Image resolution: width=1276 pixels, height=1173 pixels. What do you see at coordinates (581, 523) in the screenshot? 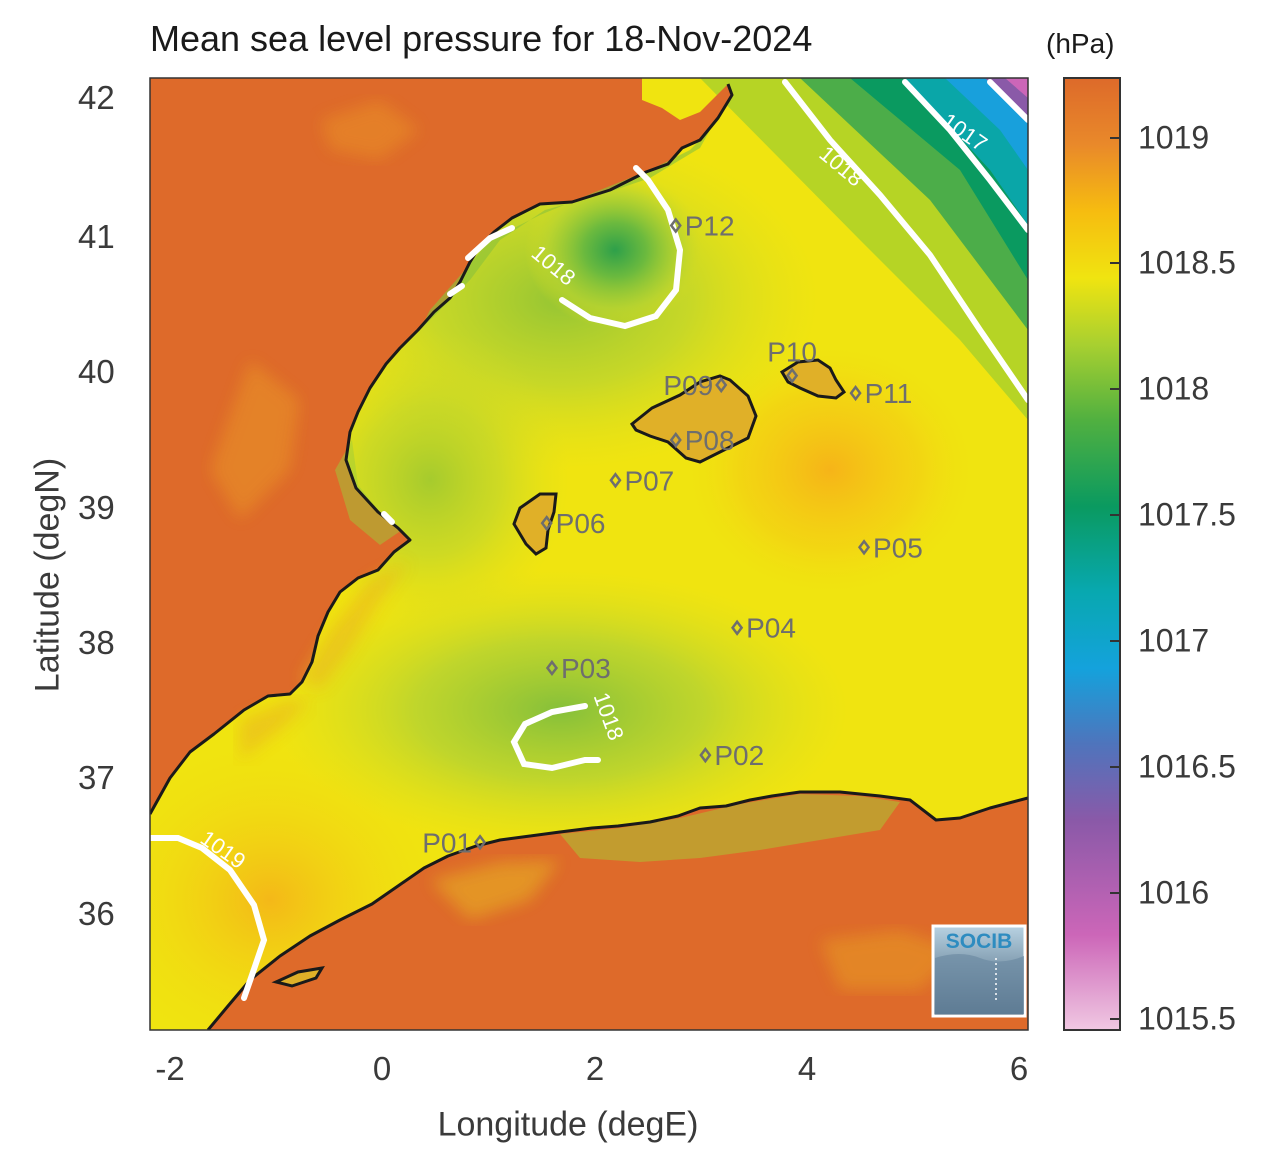
I see `station-label: P06` at bounding box center [581, 523].